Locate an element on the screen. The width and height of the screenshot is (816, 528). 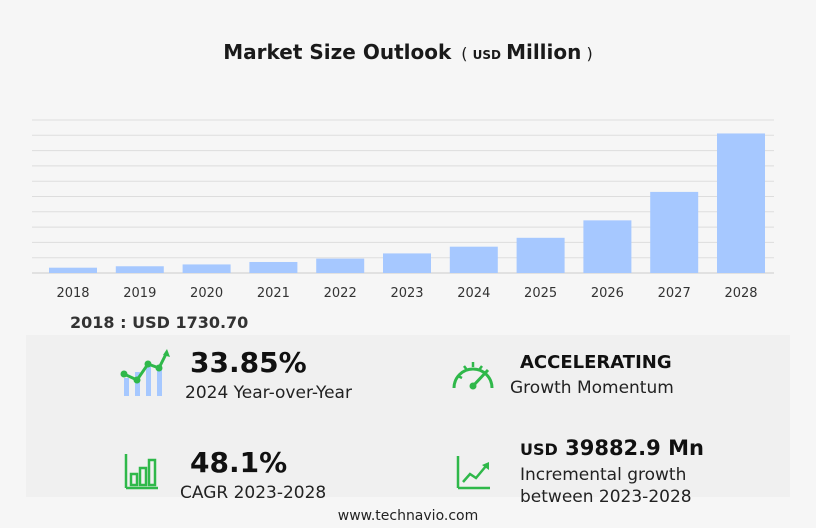
x-tick-label: 2024 is located at coordinates (473, 293).